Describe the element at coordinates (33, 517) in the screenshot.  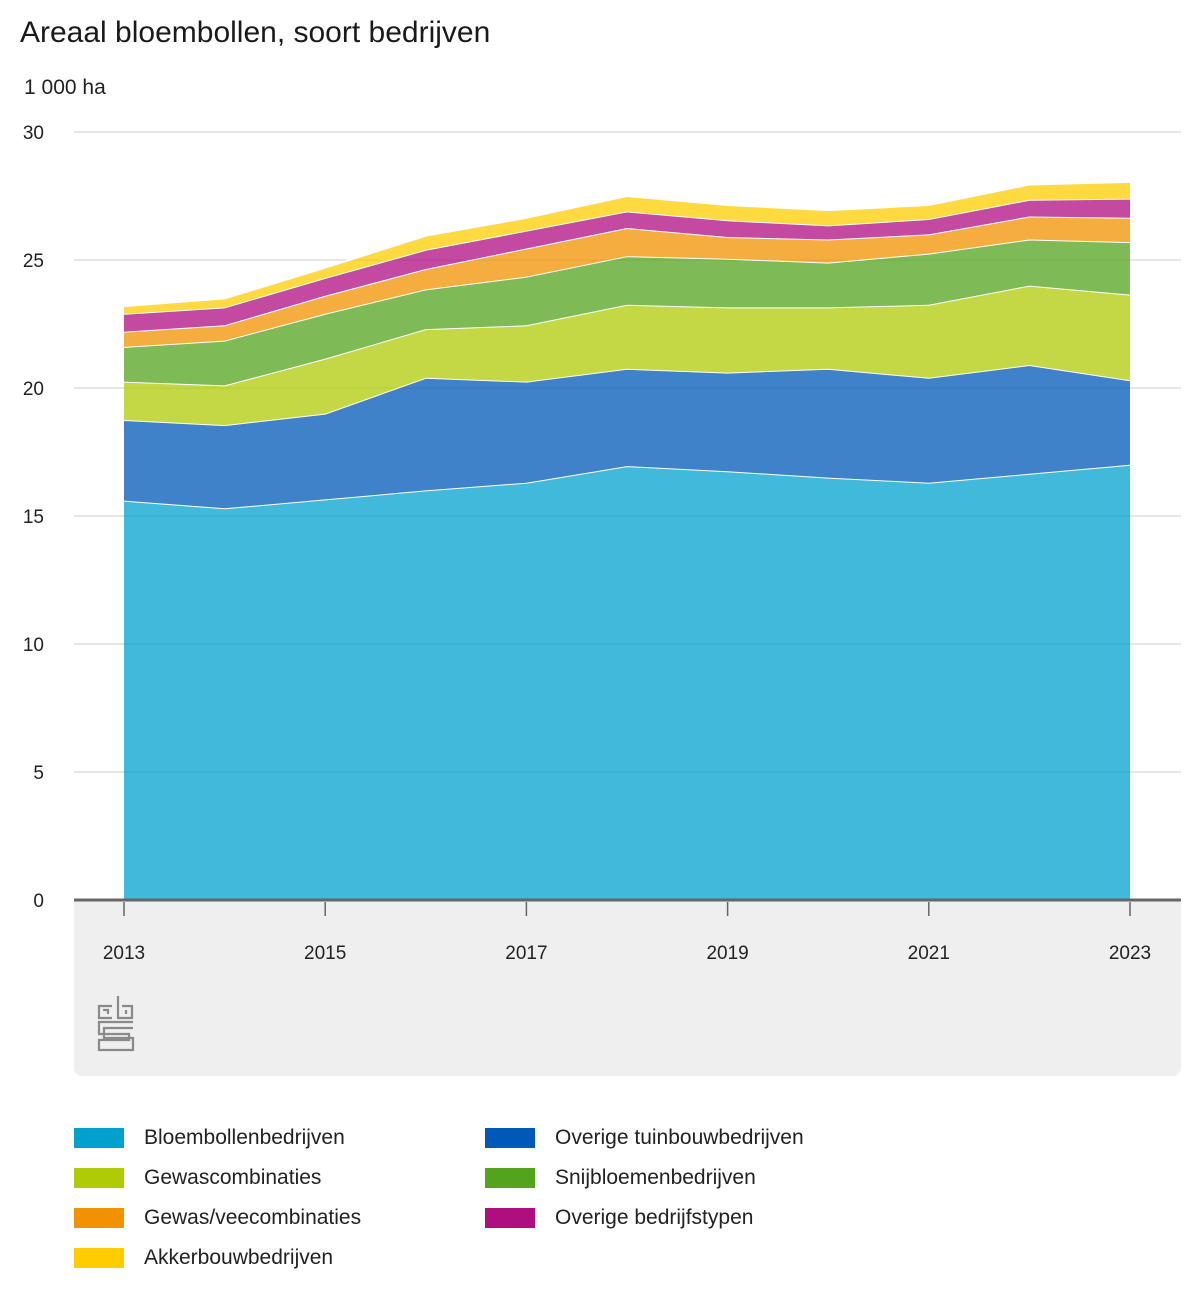
I see `y-tick-label: 15` at that location.